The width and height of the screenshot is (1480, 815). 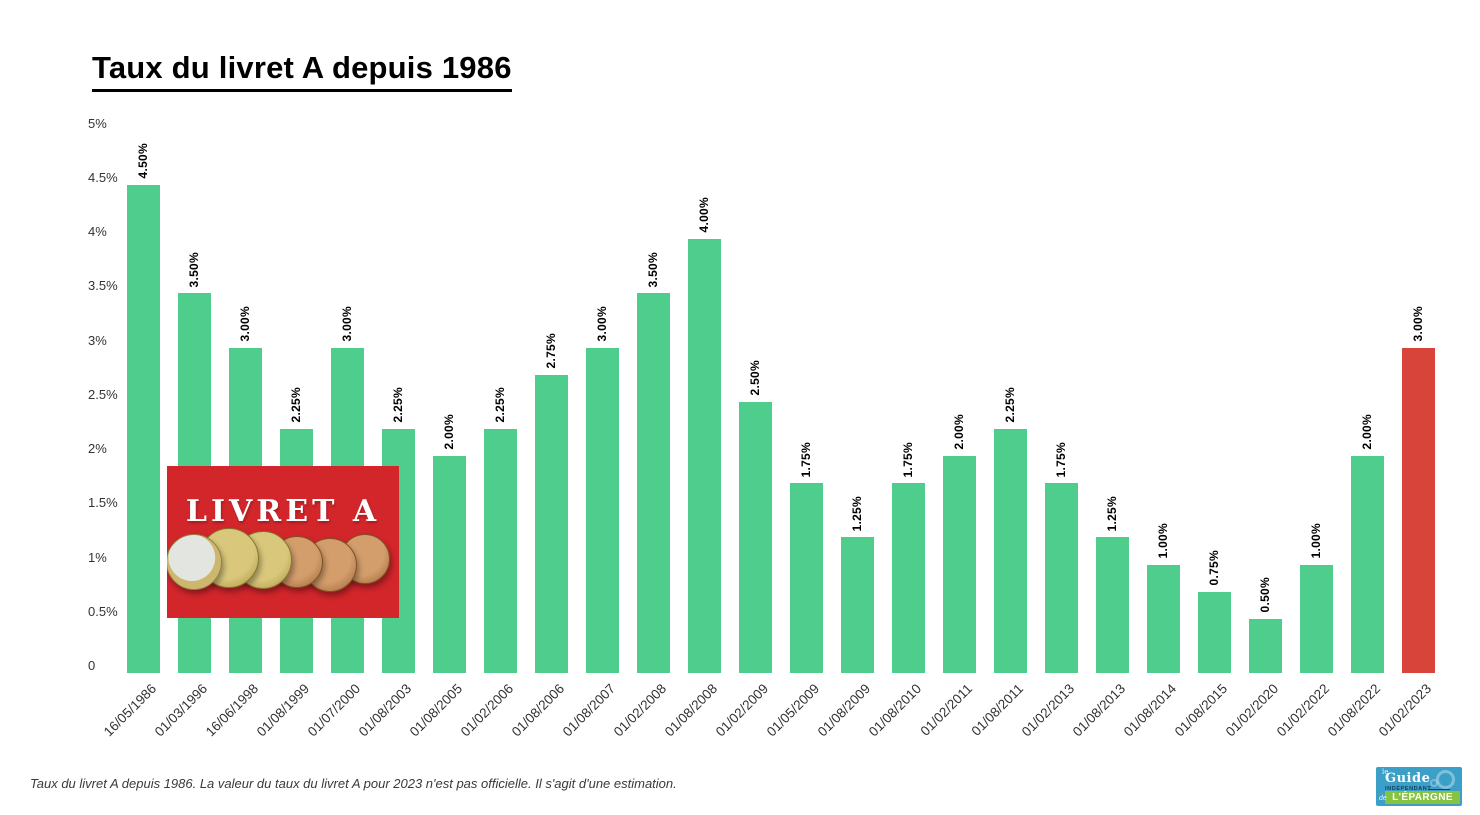 What do you see at coordinates (1434, 783) in the screenshot?
I see `coin-ring-small-icon` at bounding box center [1434, 783].